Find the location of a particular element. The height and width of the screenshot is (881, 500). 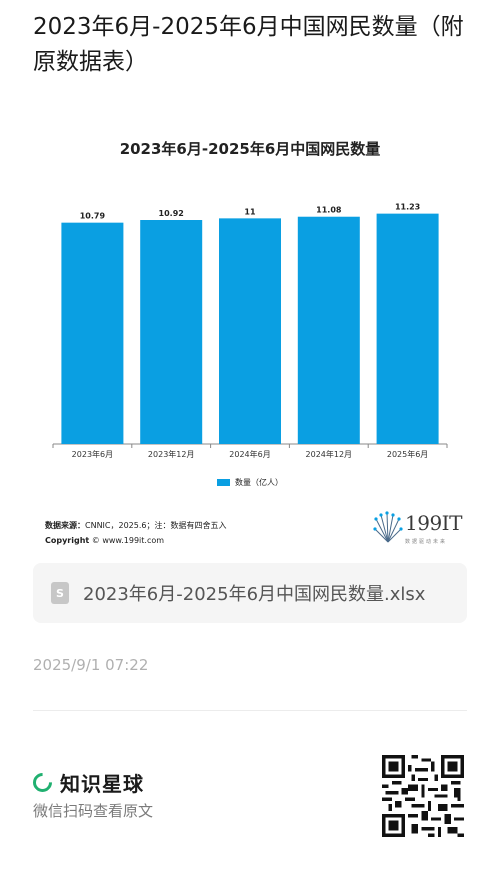

data-label: 11 is located at coordinates (250, 211).